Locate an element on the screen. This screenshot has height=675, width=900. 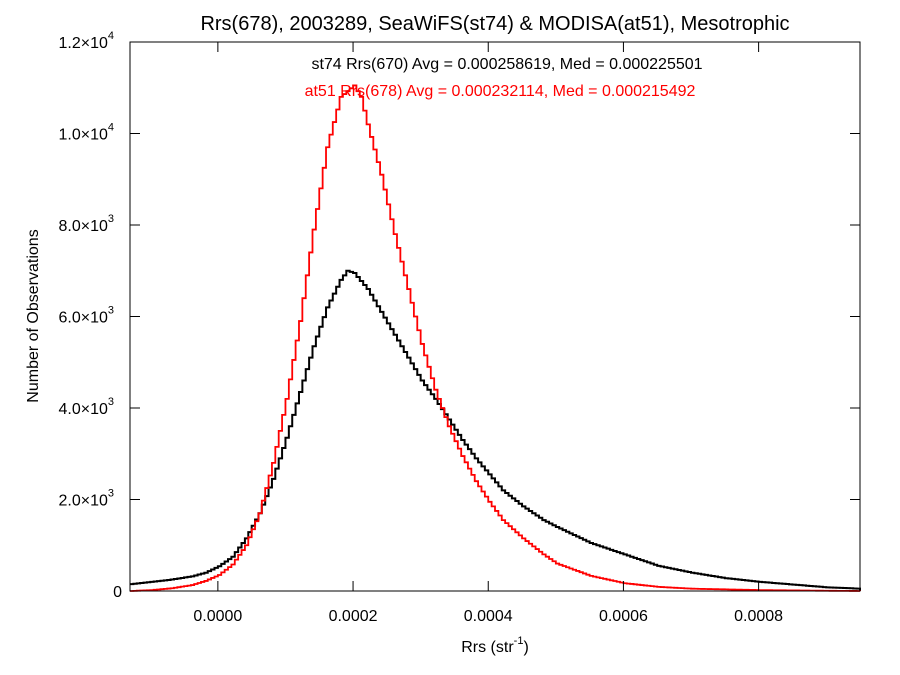
x-axis-label: Rrs (str-1) is located at coordinates (495, 645).